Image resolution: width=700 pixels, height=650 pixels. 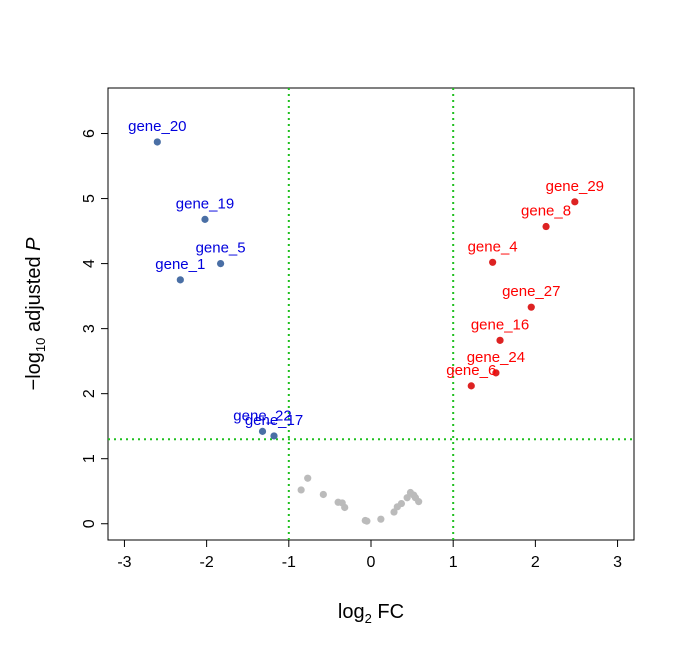 I want to click on y-axis: 0 1 2 3 4 5 6, so click(x=94, y=328).